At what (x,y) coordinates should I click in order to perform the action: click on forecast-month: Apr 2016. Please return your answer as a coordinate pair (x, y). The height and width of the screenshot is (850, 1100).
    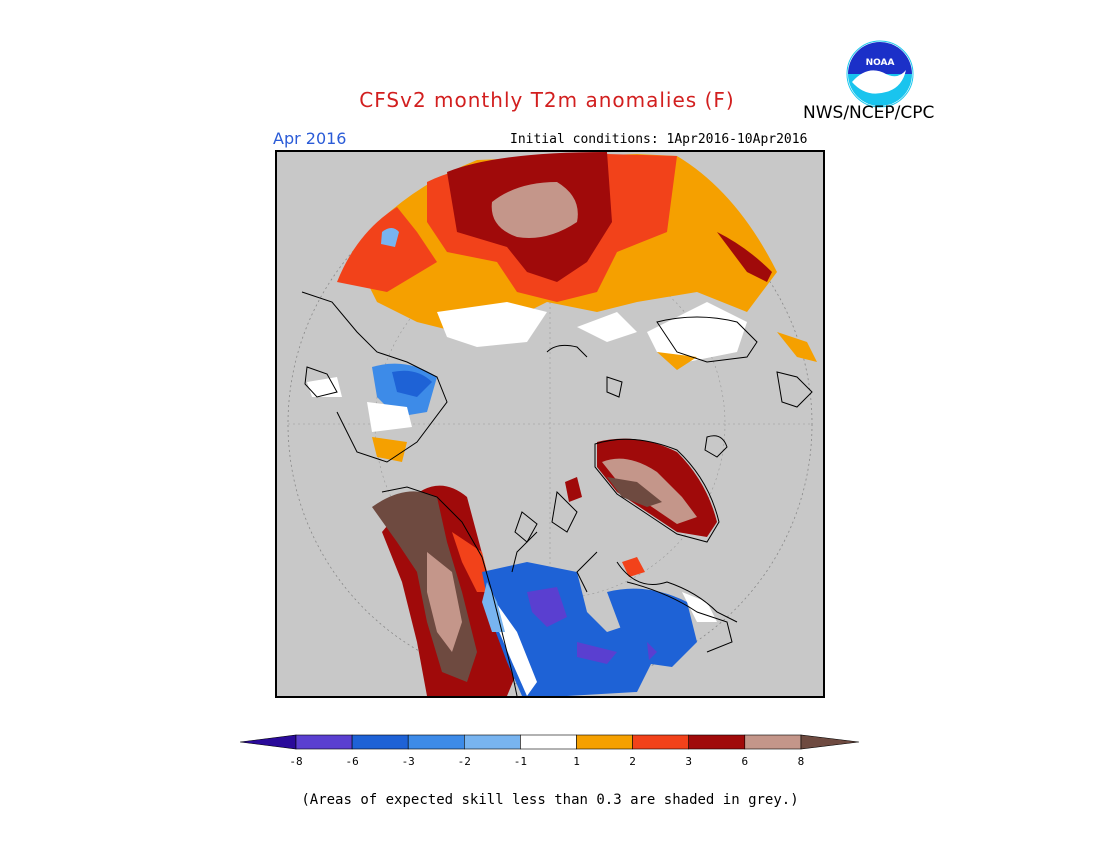
    Looking at the image, I should click on (310, 138).